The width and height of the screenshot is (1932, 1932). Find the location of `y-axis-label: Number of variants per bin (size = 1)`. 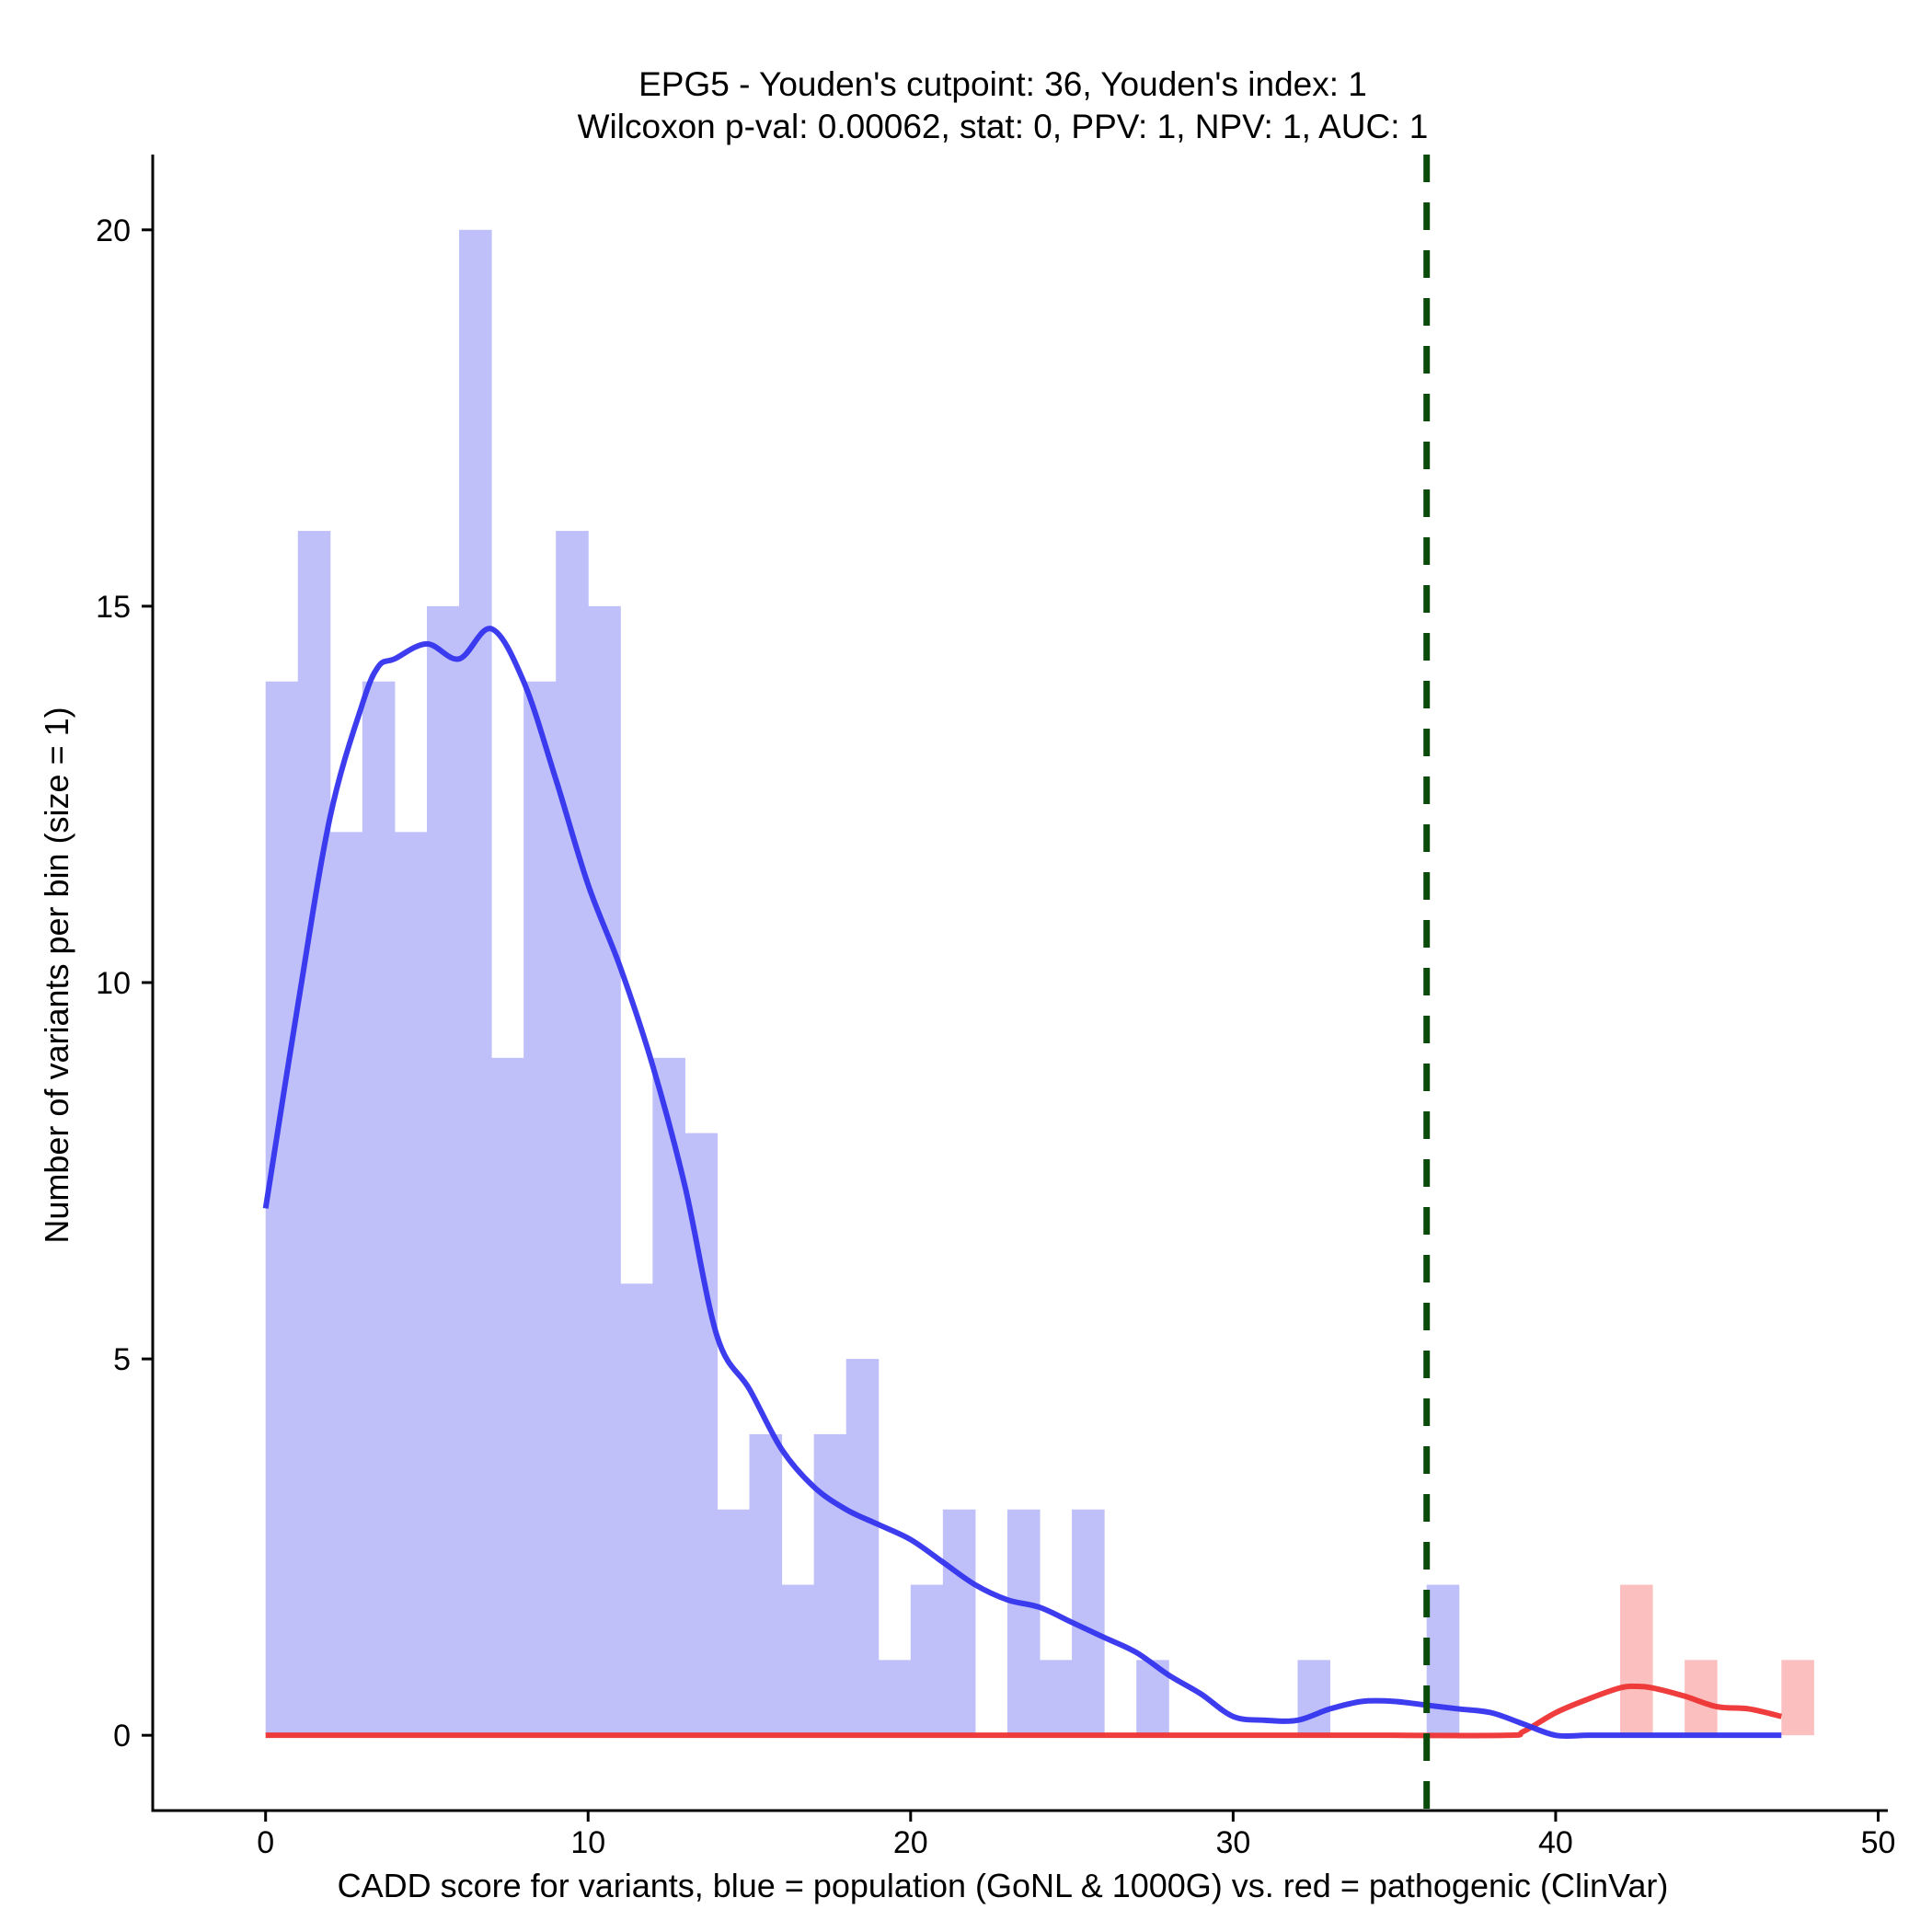

y-axis-label: Number of variants per bin (size = 1) is located at coordinates (56, 975).